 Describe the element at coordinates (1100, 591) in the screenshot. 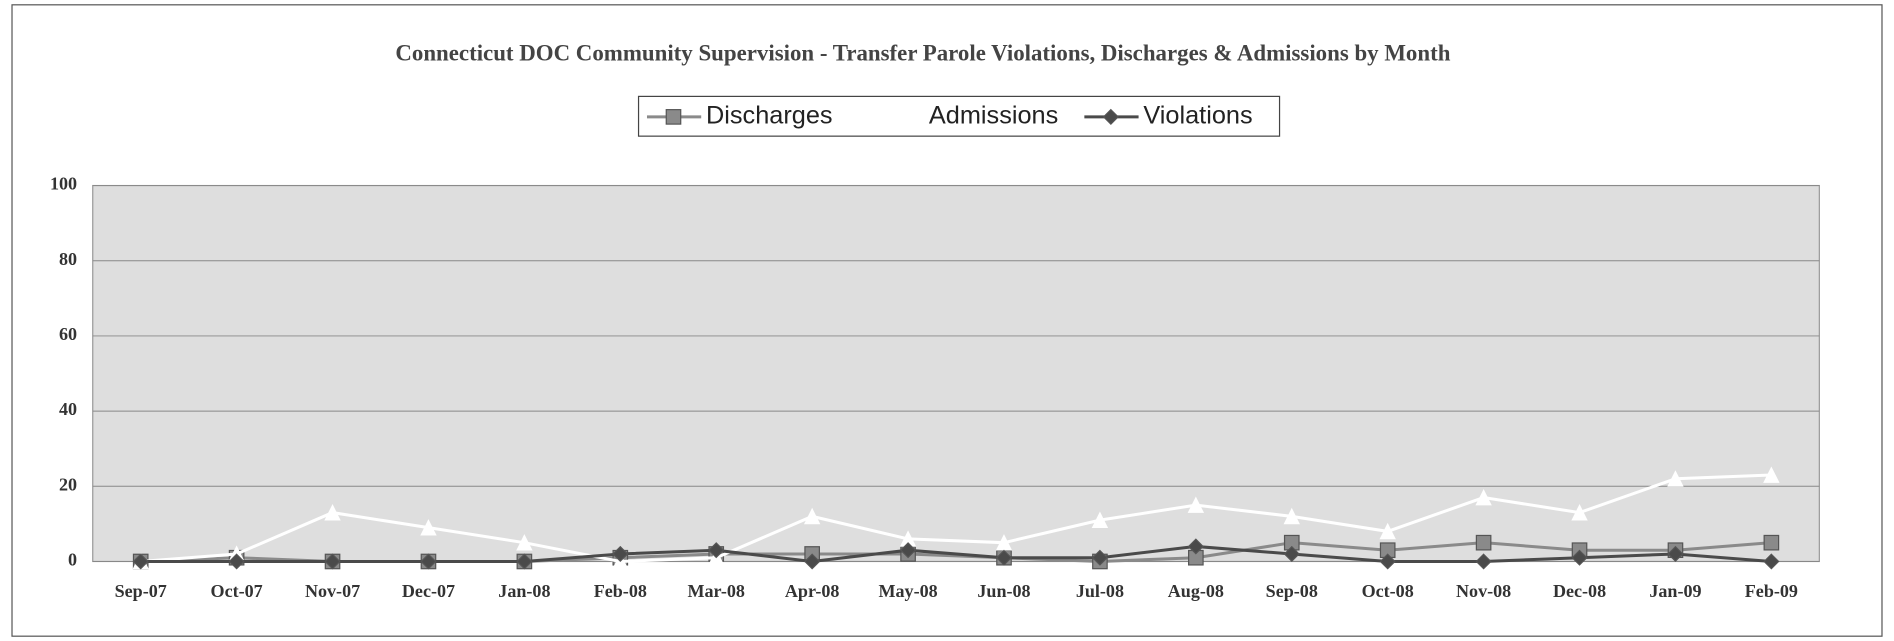

I see `x-tick-label: Jul-08` at that location.